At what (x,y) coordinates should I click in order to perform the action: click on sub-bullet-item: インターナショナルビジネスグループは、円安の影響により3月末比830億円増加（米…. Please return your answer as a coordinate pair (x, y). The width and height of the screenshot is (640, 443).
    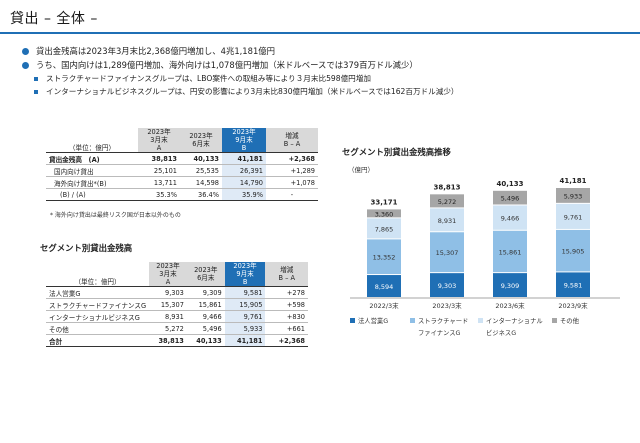
    Looking at the image, I should click on (322, 91).